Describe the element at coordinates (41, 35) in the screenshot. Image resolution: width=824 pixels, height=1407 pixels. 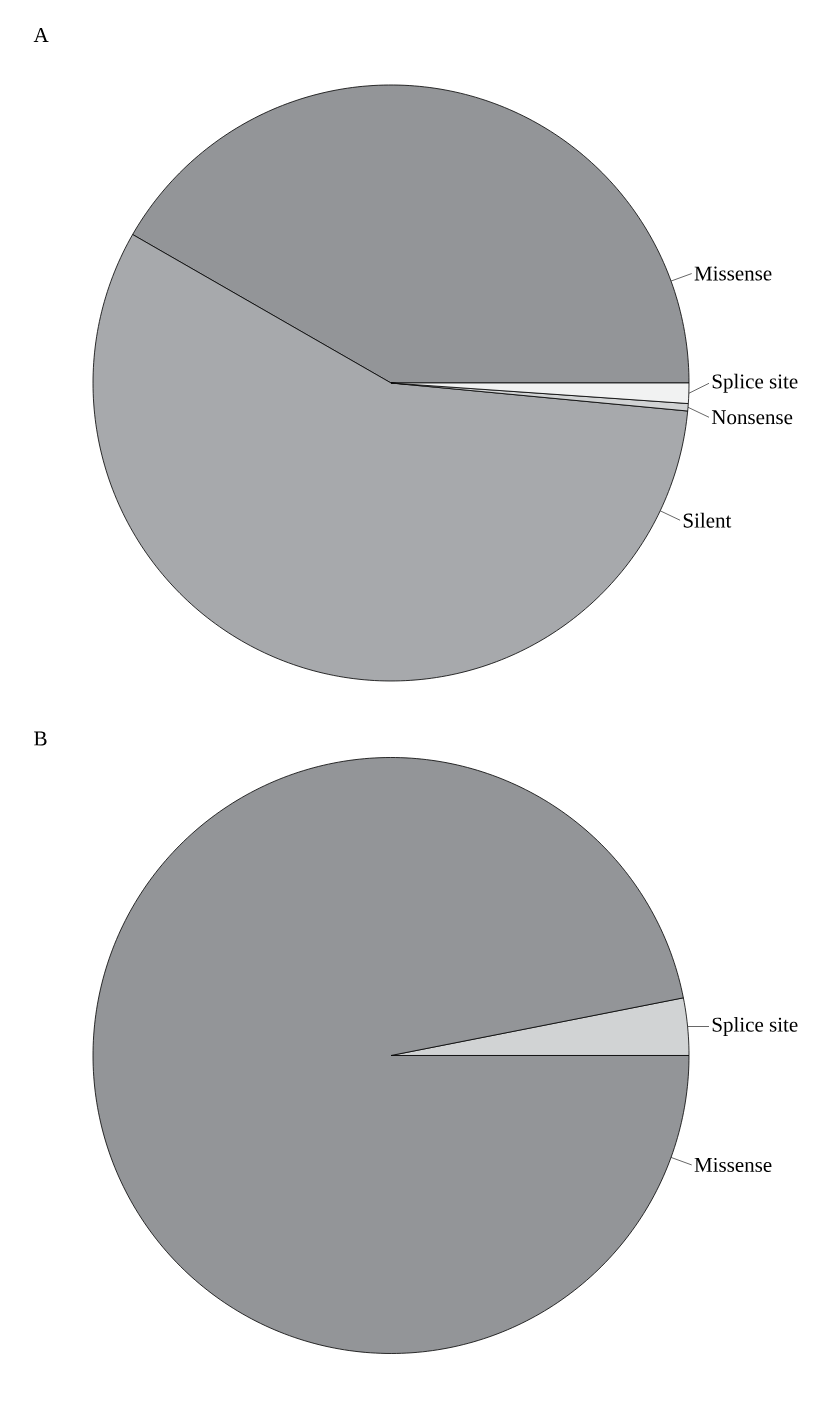
I see `chart-title: A` at that location.